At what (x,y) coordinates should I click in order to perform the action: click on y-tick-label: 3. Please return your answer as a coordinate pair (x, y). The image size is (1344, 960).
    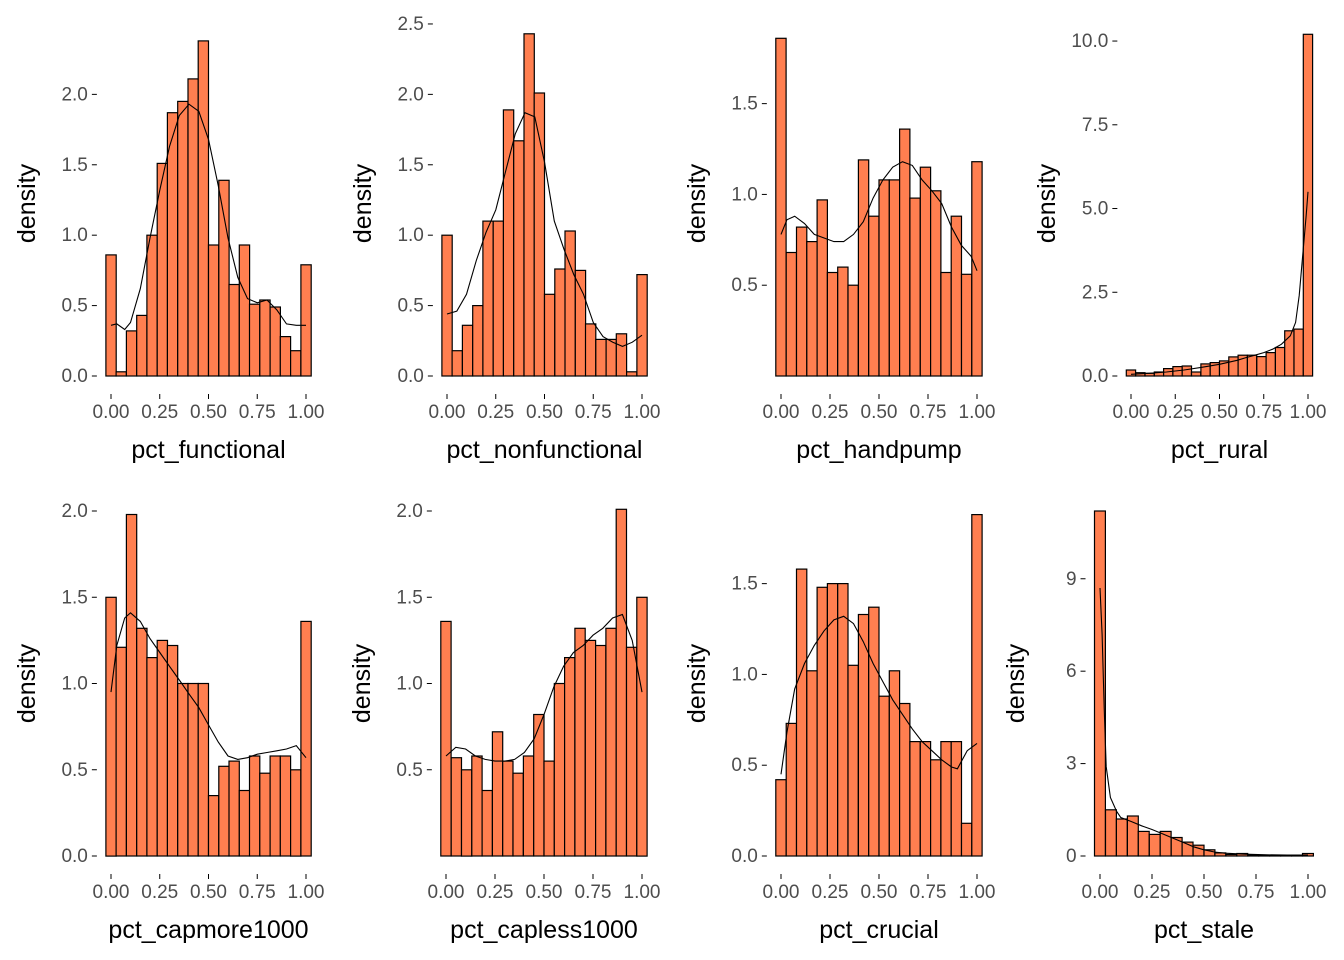
    Looking at the image, I should click on (1071, 764).